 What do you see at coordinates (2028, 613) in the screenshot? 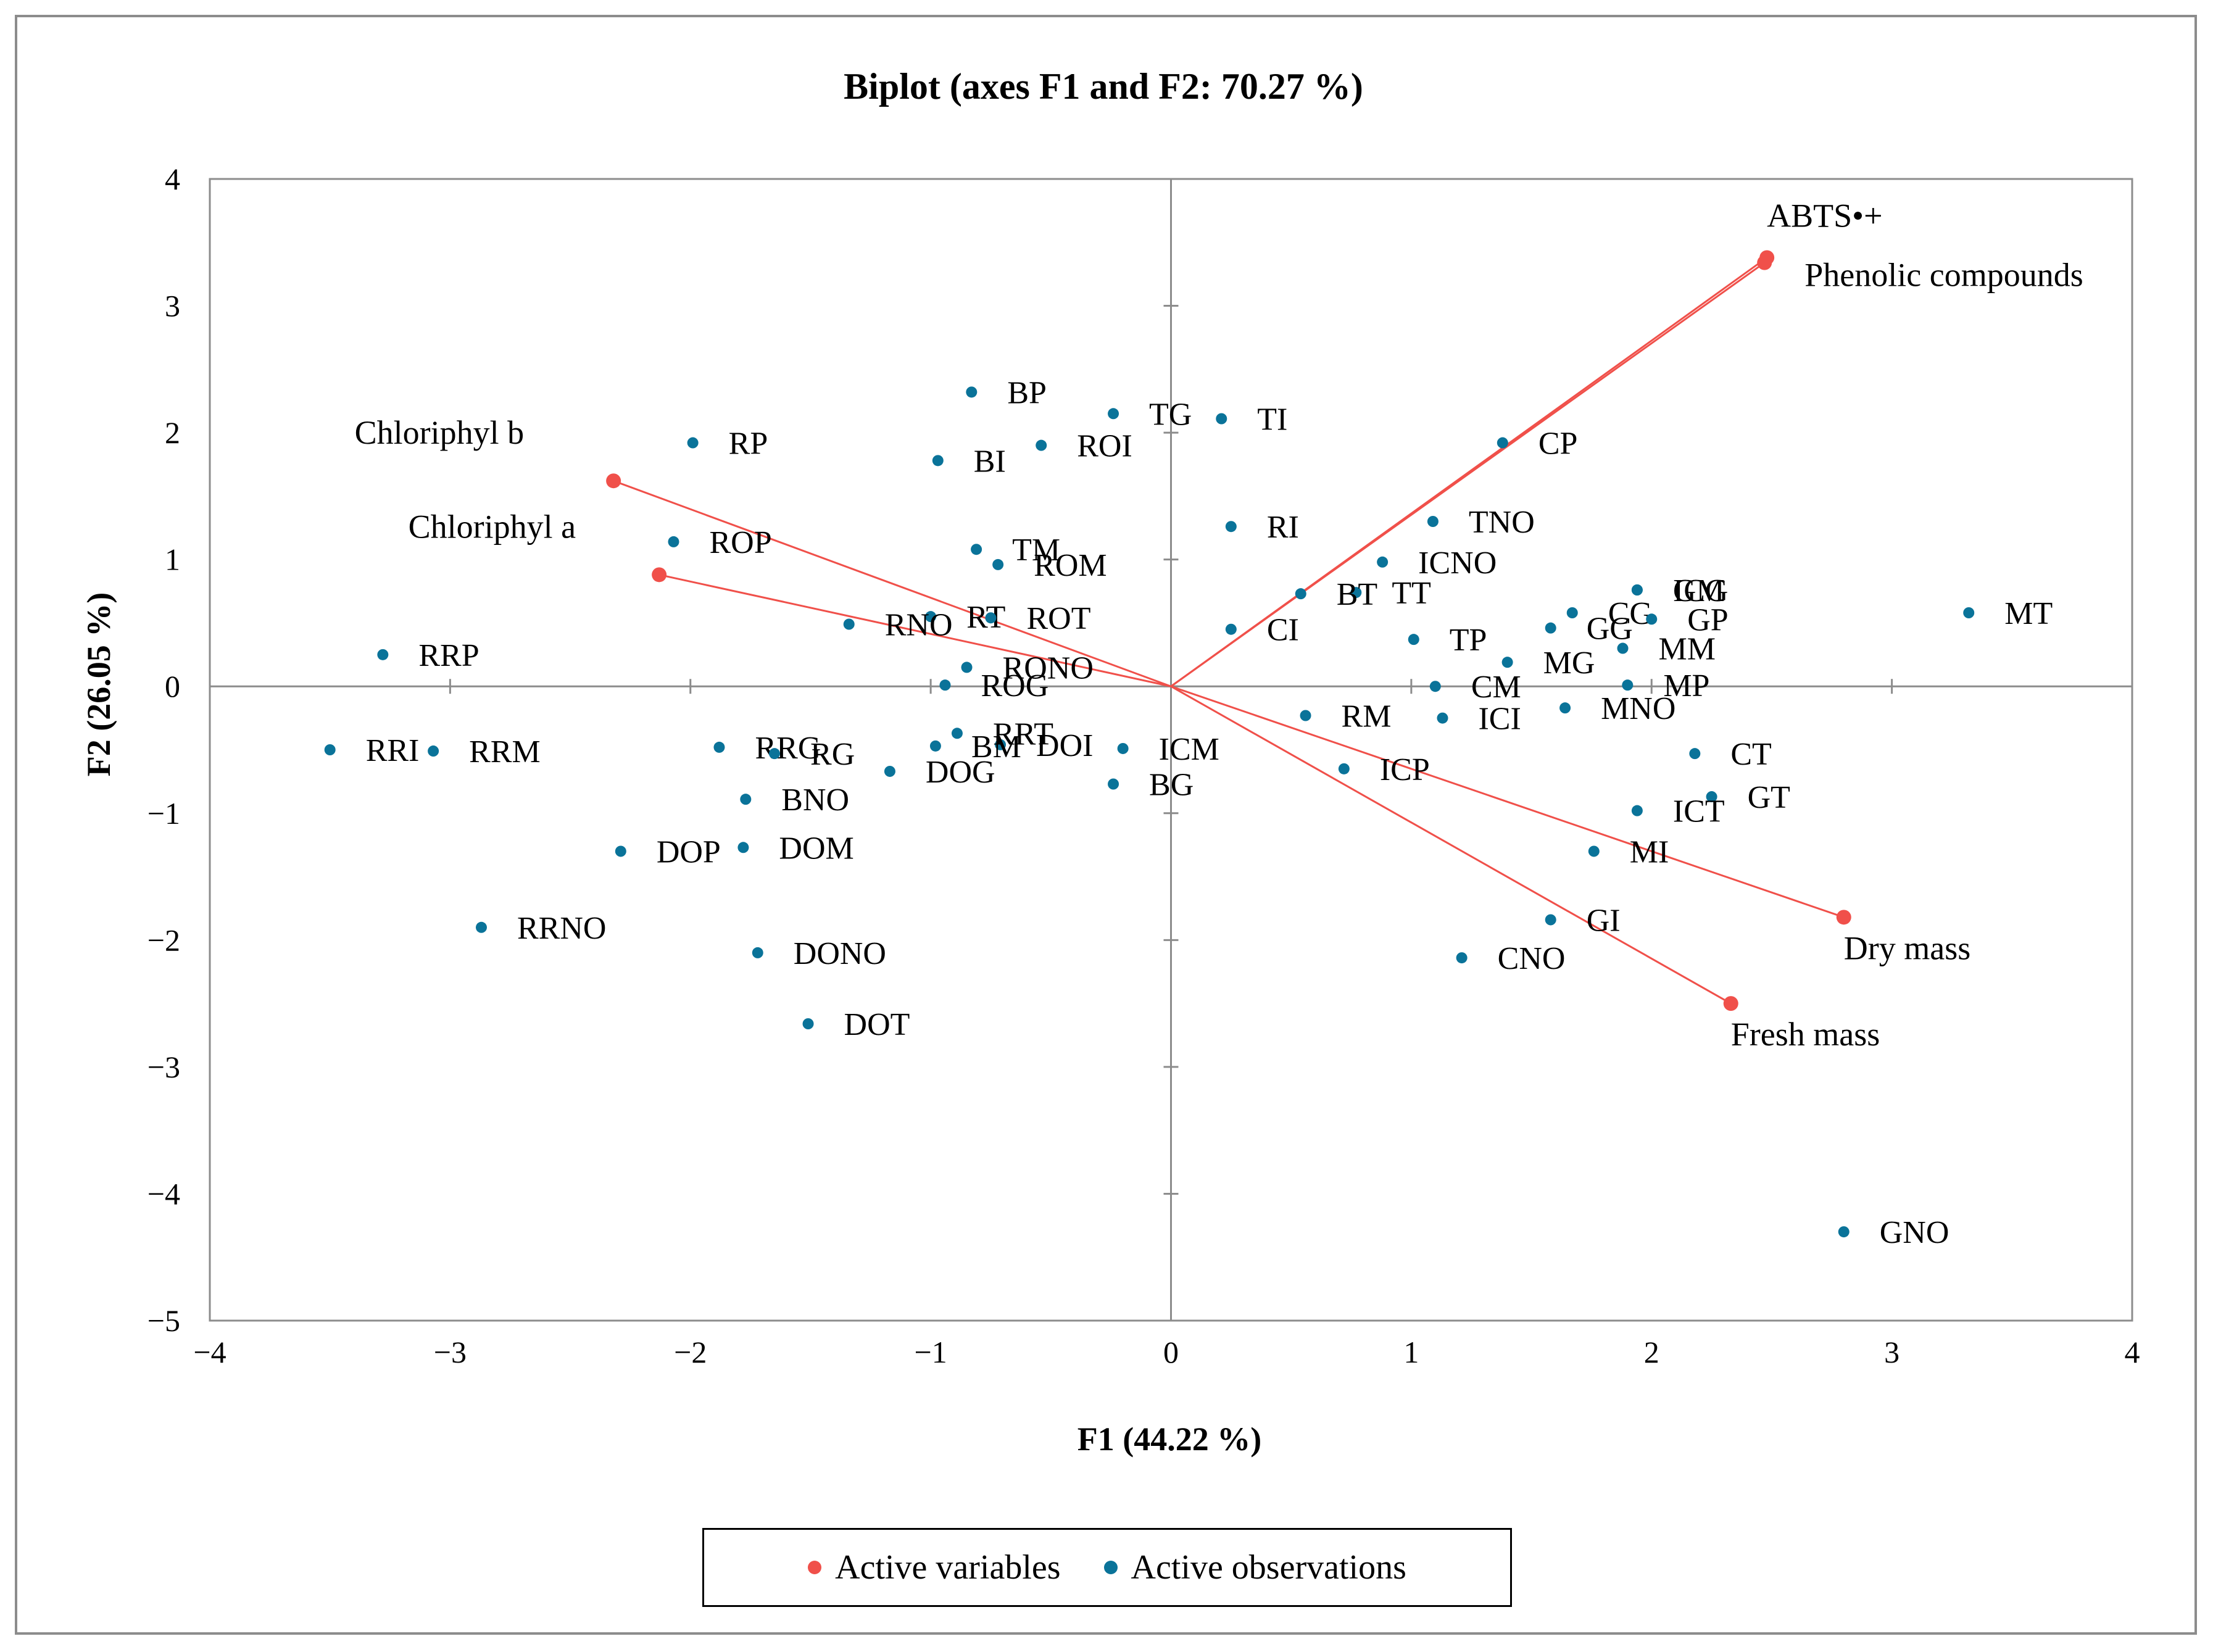
I see `observation-label: MT` at bounding box center [2028, 613].